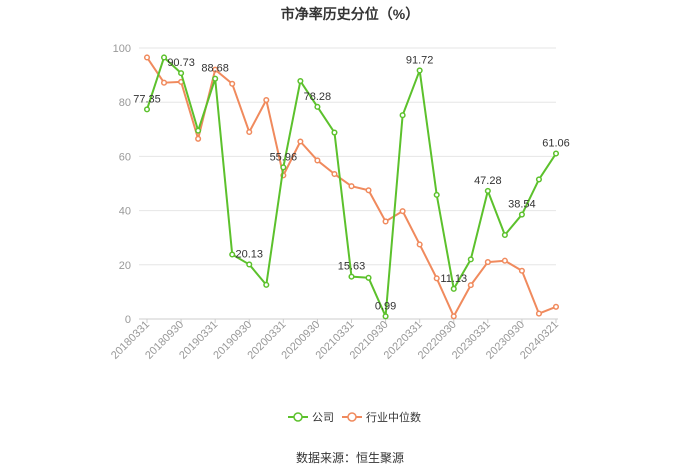 Image resolution: width=700 pixels, height=474 pixels. I want to click on y-tick-label: 20, so click(125, 266).